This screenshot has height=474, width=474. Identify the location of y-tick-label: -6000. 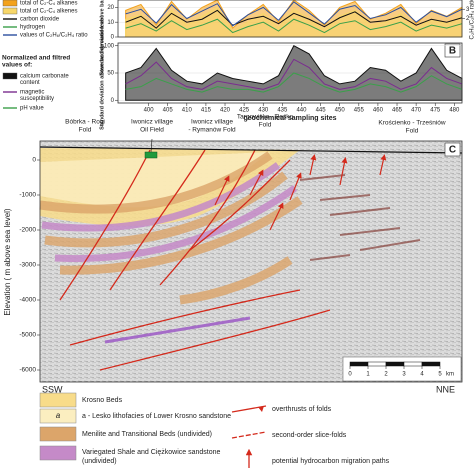
(27, 370).